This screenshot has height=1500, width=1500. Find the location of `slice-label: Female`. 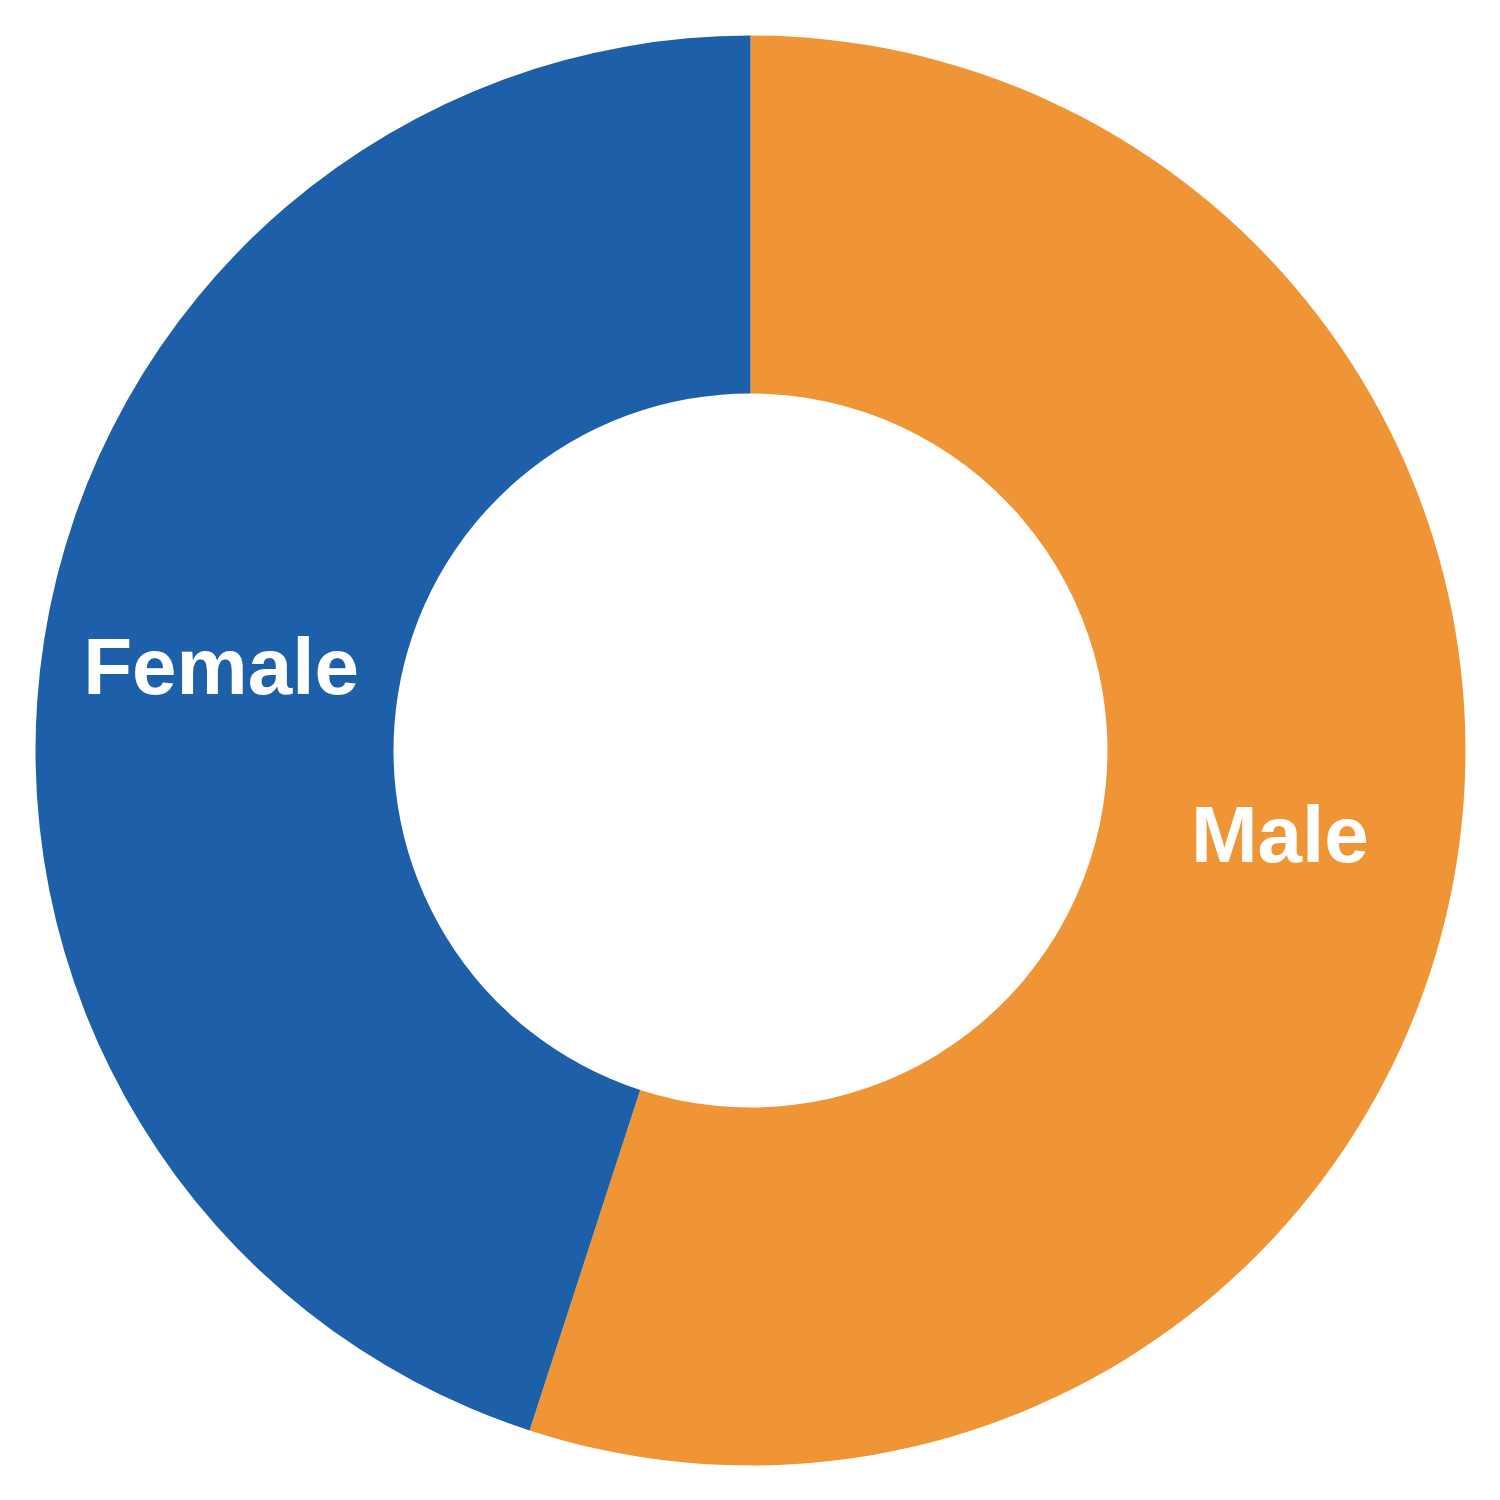

slice-label: Female is located at coordinates (221, 667).